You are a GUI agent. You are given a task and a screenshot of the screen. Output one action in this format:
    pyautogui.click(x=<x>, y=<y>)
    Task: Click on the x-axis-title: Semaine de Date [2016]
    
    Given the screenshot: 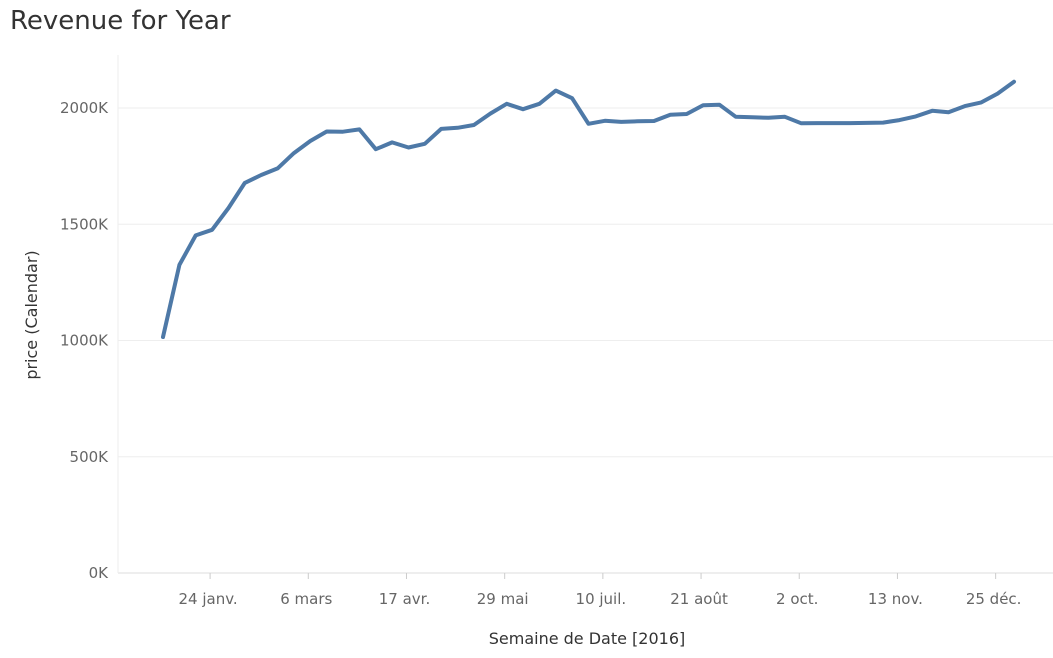 What is the action you would take?
    pyautogui.click(x=587, y=638)
    